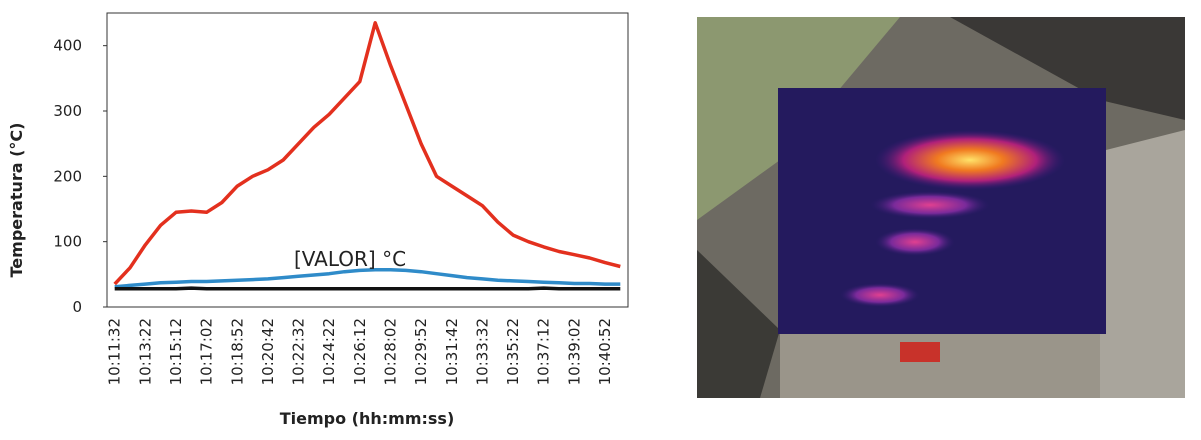 The height and width of the screenshot is (440, 1201). I want to click on x-tick-label: 10:13:22, so click(145, 351).